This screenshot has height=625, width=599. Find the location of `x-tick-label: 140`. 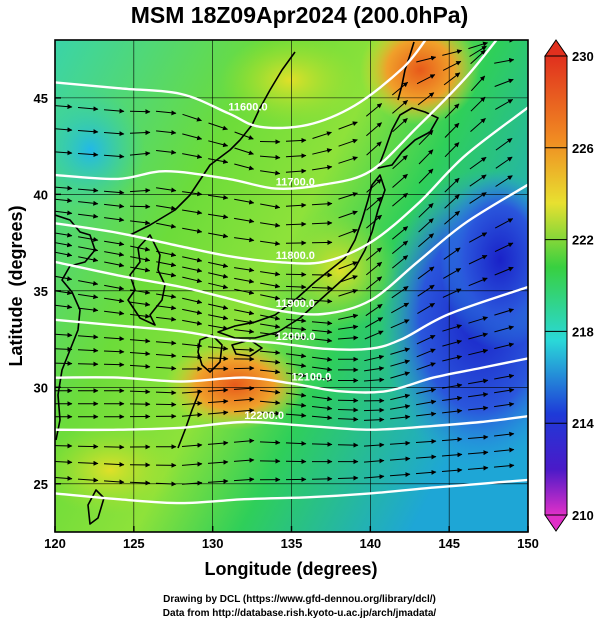

x-tick-label: 140 is located at coordinates (370, 543).